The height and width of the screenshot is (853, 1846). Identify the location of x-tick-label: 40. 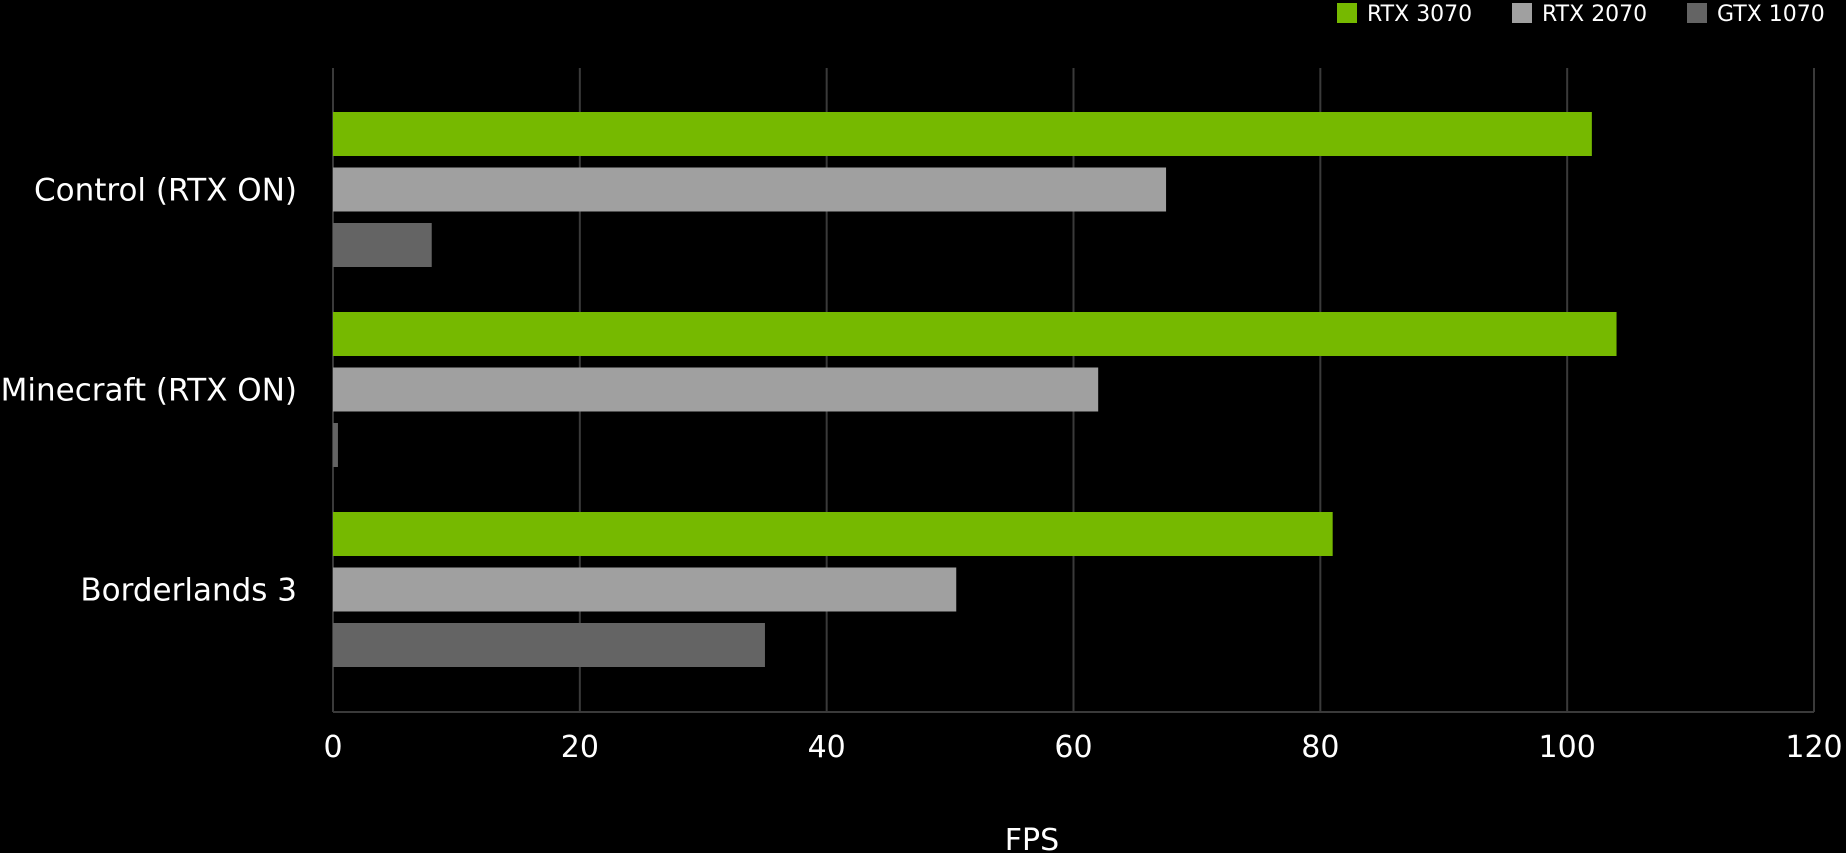
(827, 747).